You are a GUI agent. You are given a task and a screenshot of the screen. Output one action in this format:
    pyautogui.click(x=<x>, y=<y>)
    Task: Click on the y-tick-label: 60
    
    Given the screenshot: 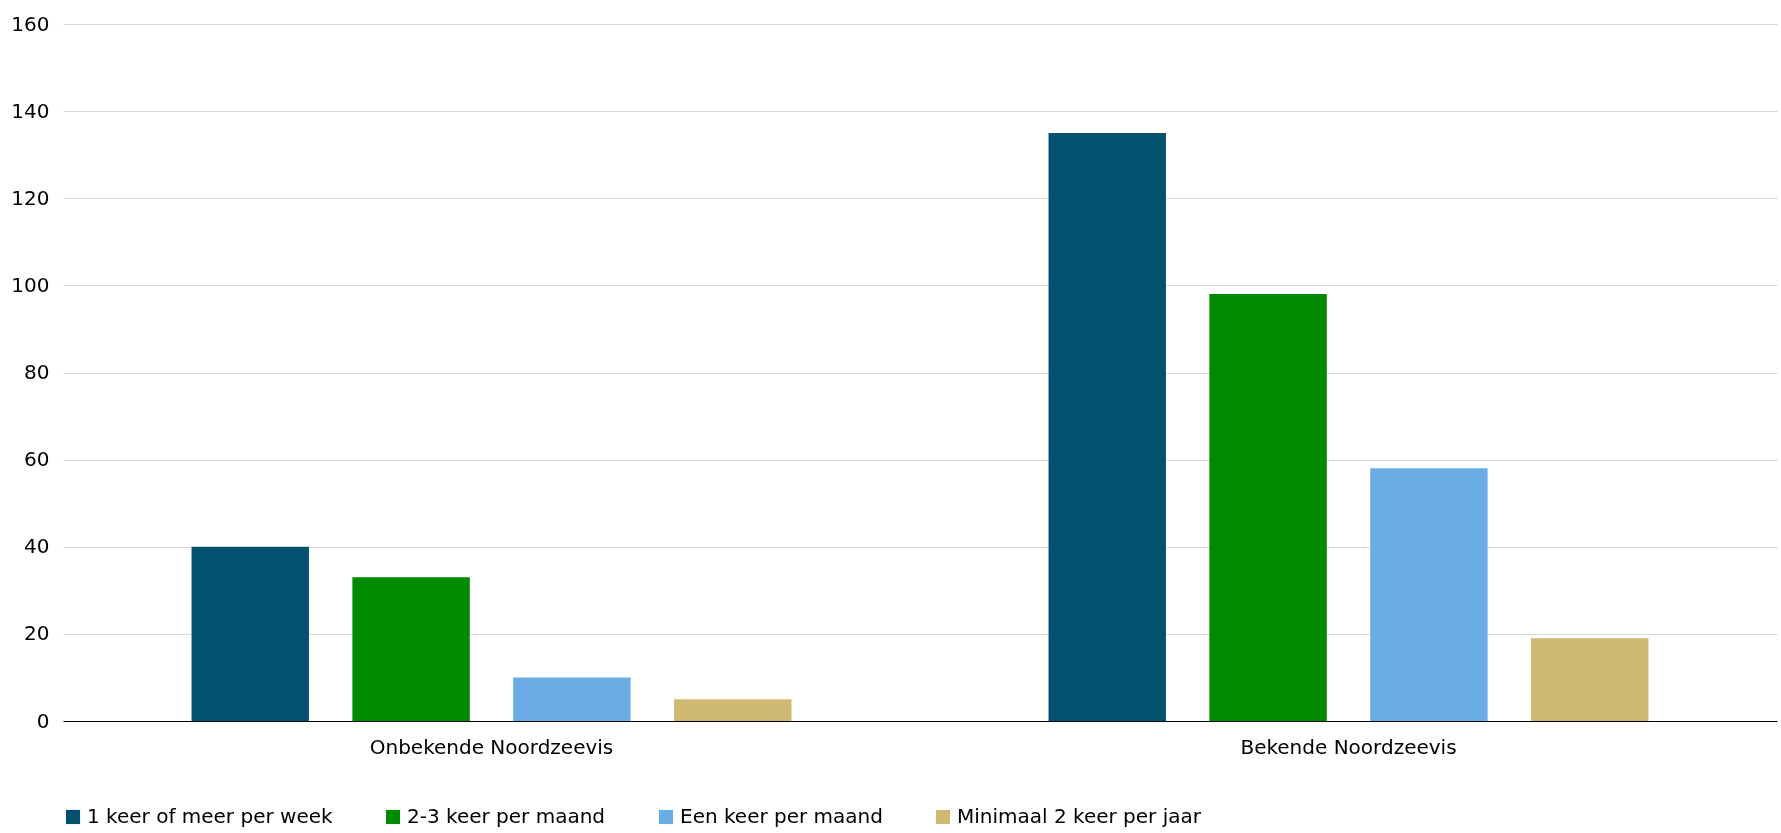 What is the action you would take?
    pyautogui.click(x=37, y=459)
    